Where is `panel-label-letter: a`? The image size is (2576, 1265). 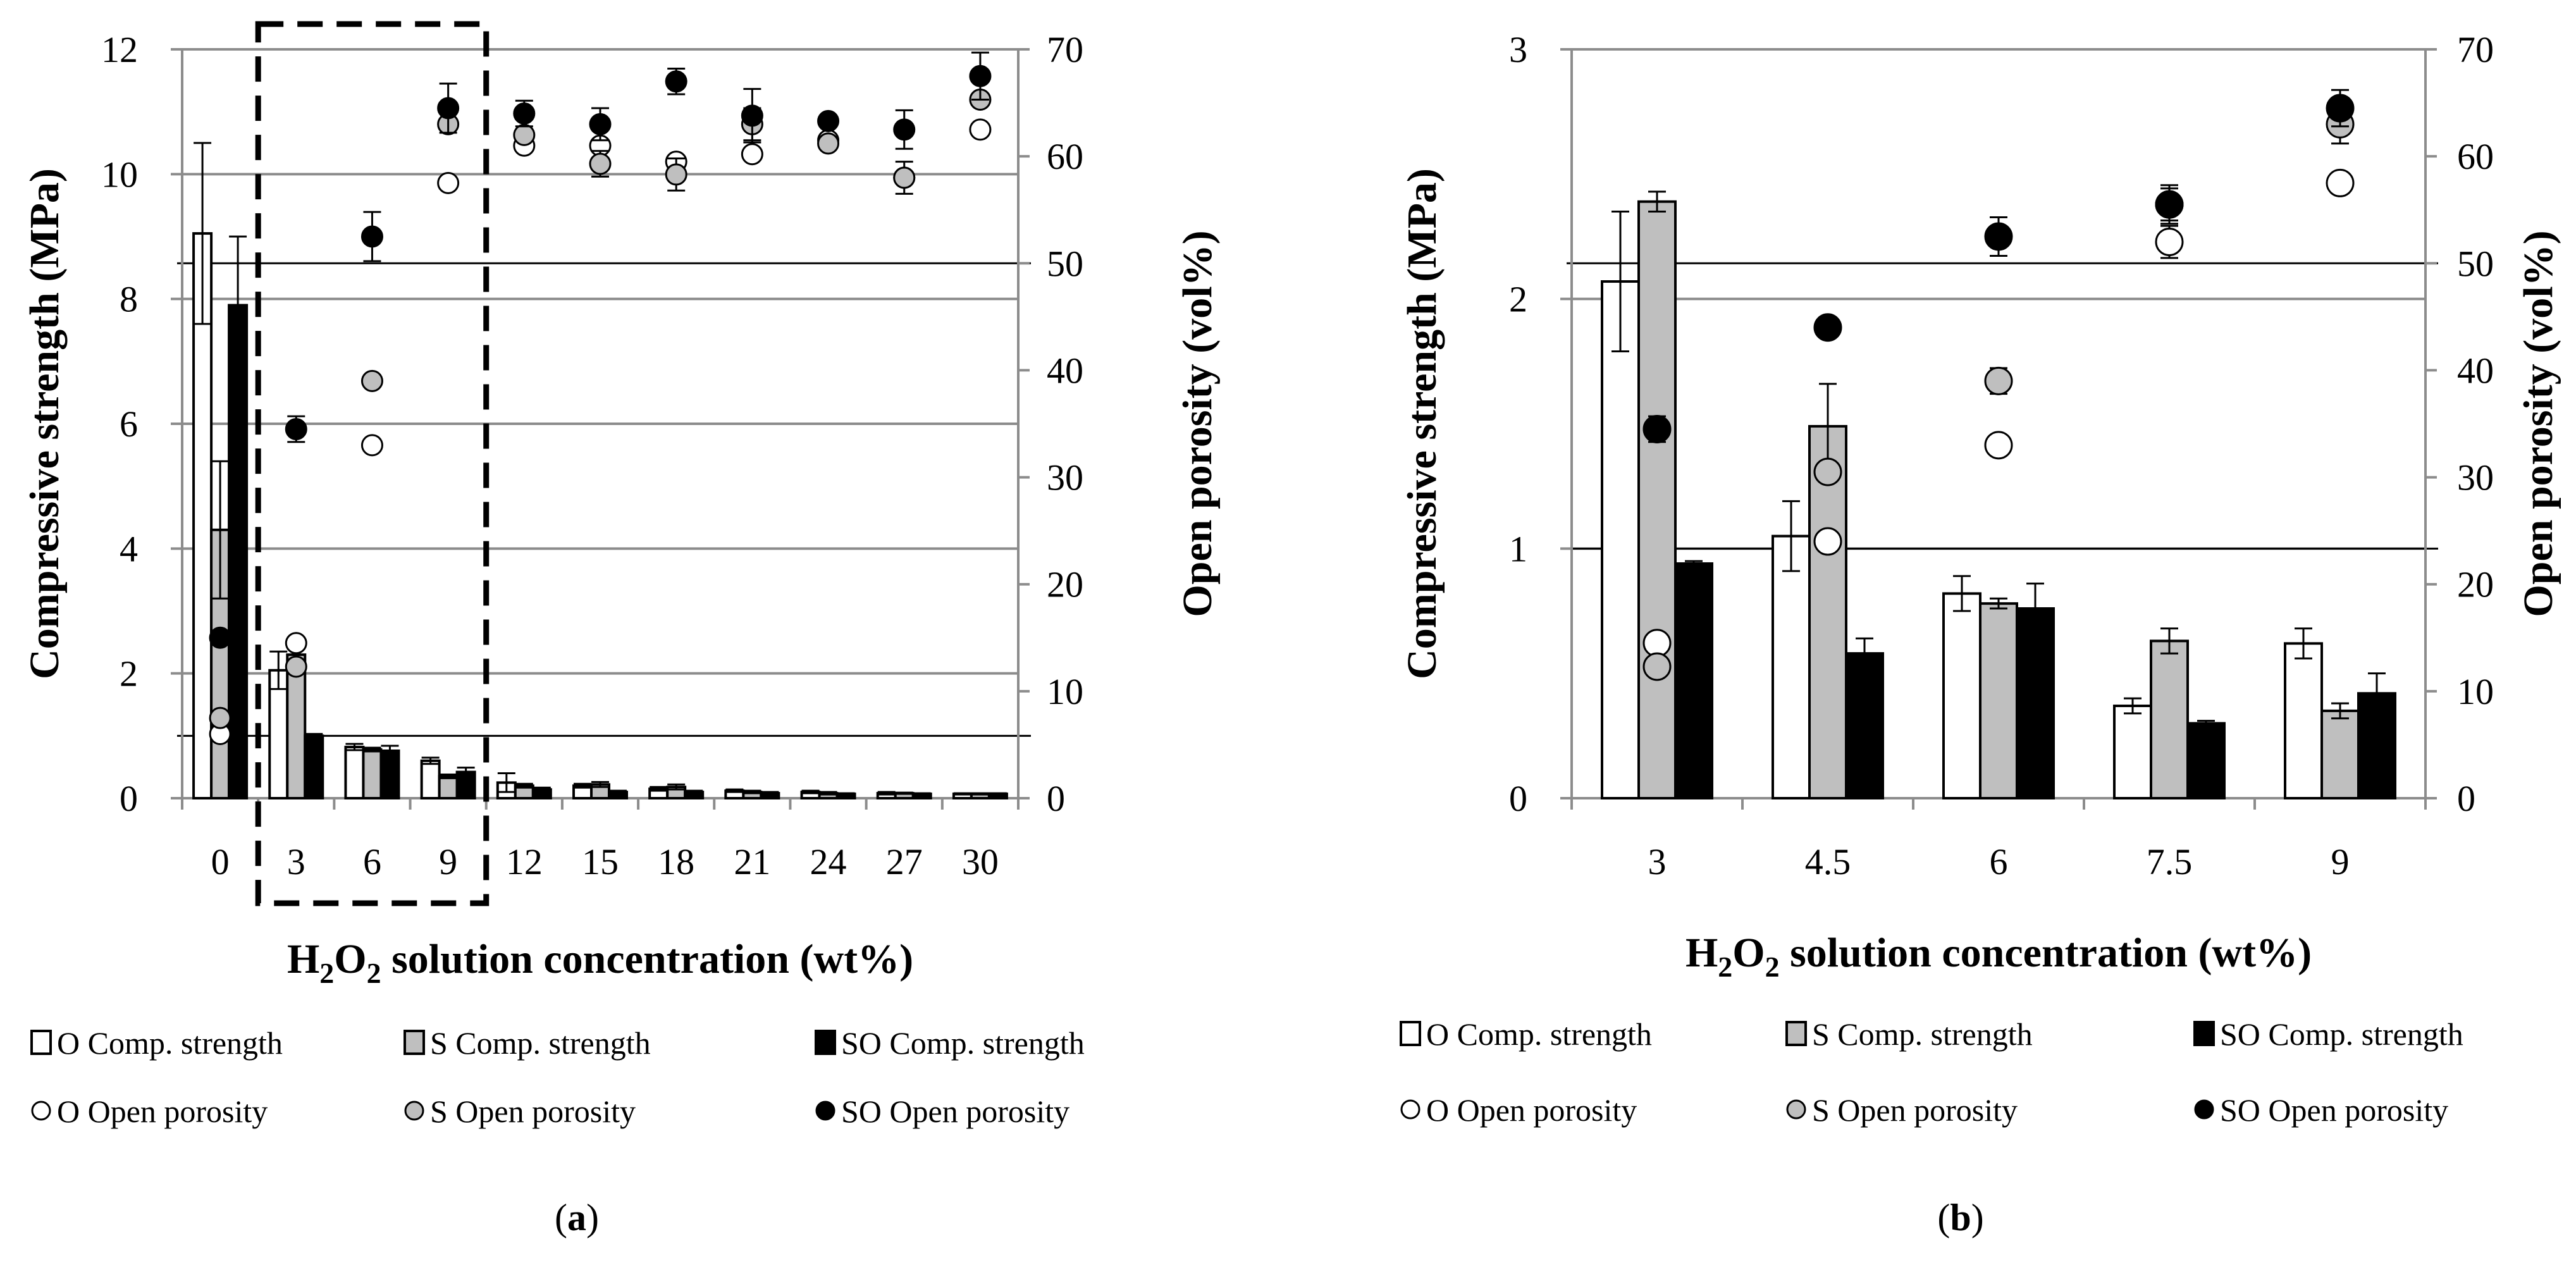 panel-label-letter: a is located at coordinates (576, 1217).